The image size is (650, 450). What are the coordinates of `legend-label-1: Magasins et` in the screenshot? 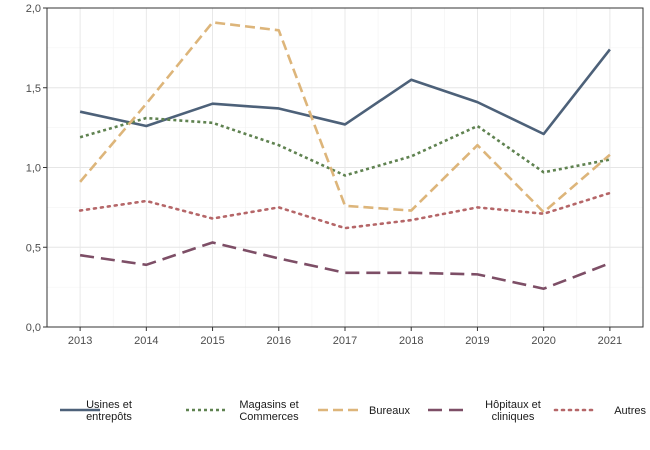 It's located at (268, 405).